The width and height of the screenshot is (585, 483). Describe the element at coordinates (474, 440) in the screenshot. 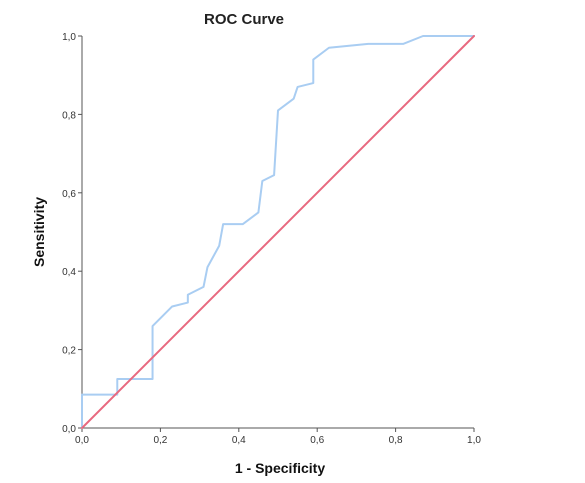

I see `x-tick-label: 1,0` at that location.